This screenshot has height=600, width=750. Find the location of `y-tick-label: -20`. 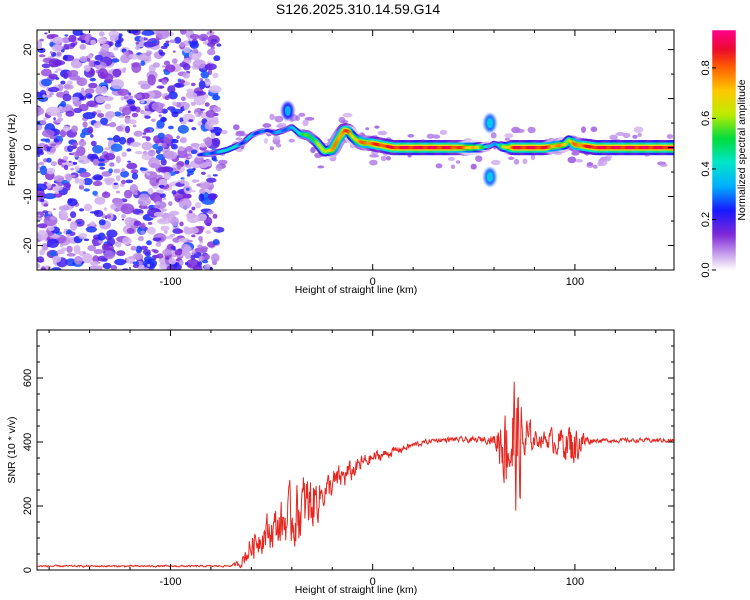

y-tick-label: -20 is located at coordinates (28, 246).